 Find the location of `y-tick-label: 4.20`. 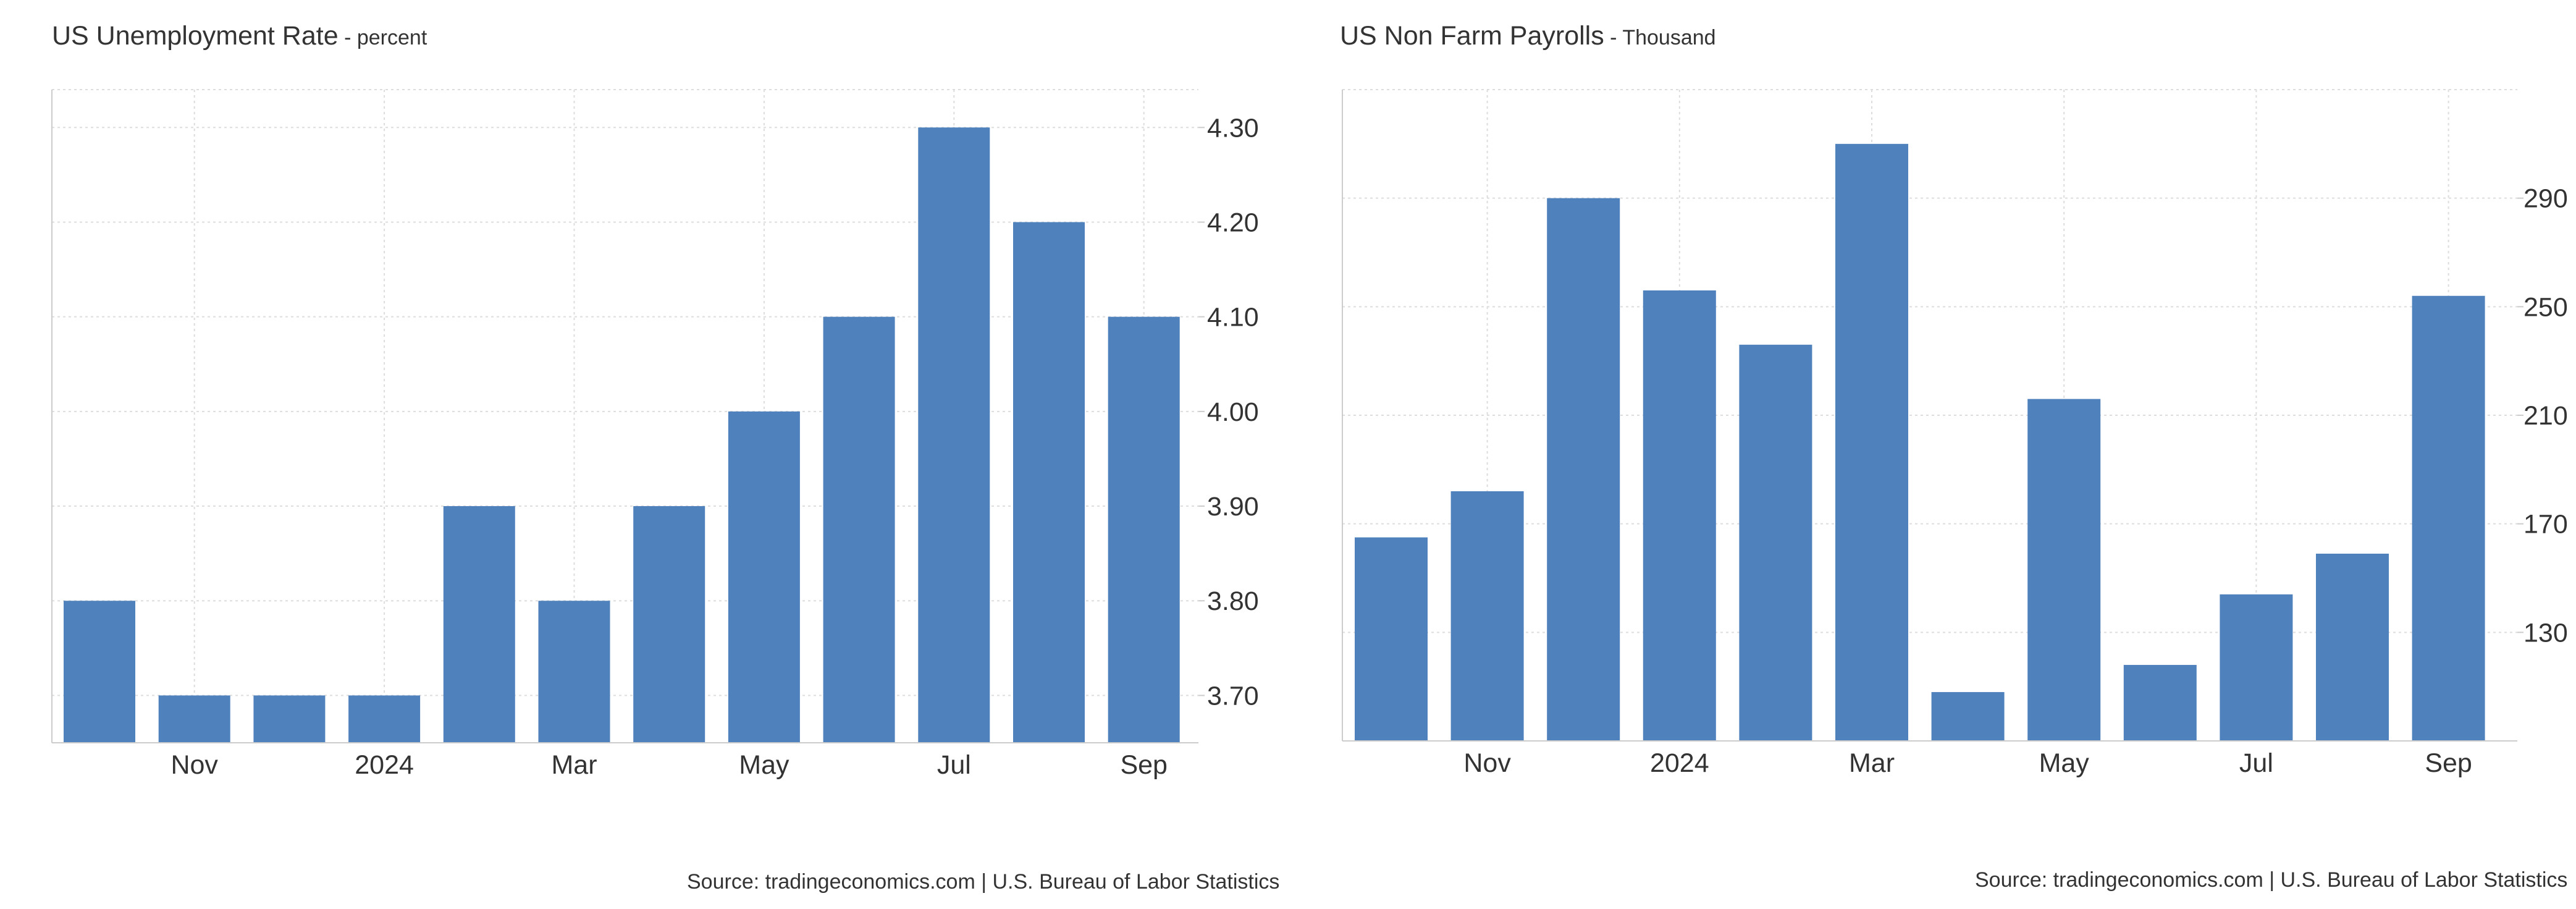

y-tick-label: 4.20 is located at coordinates (1233, 222).